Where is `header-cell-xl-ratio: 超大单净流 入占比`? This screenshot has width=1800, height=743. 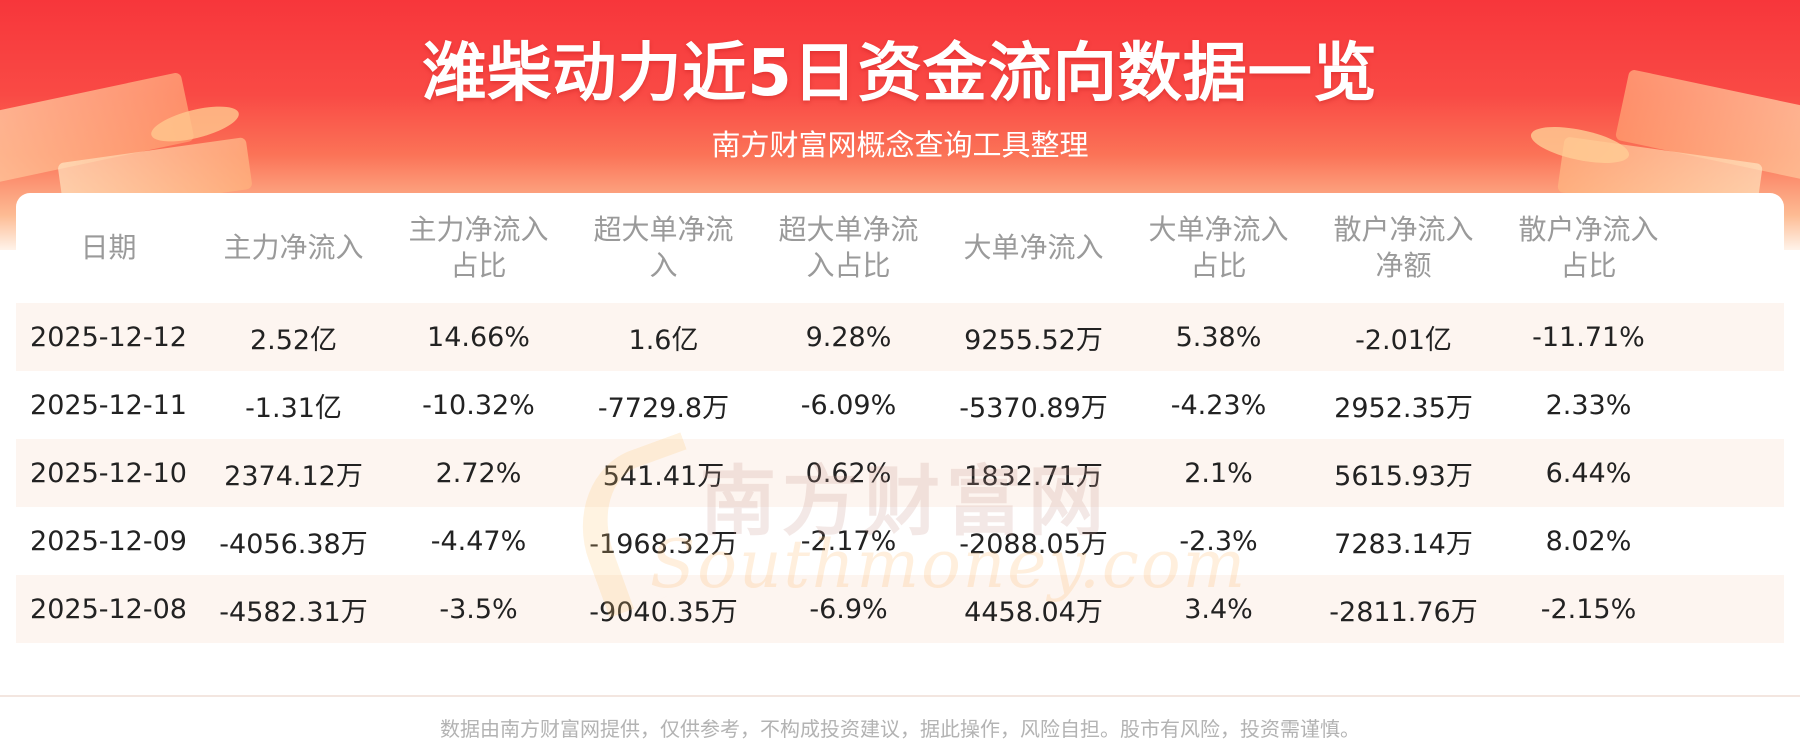 header-cell-xl-ratio: 超大单净流 入占比 is located at coordinates (848, 247).